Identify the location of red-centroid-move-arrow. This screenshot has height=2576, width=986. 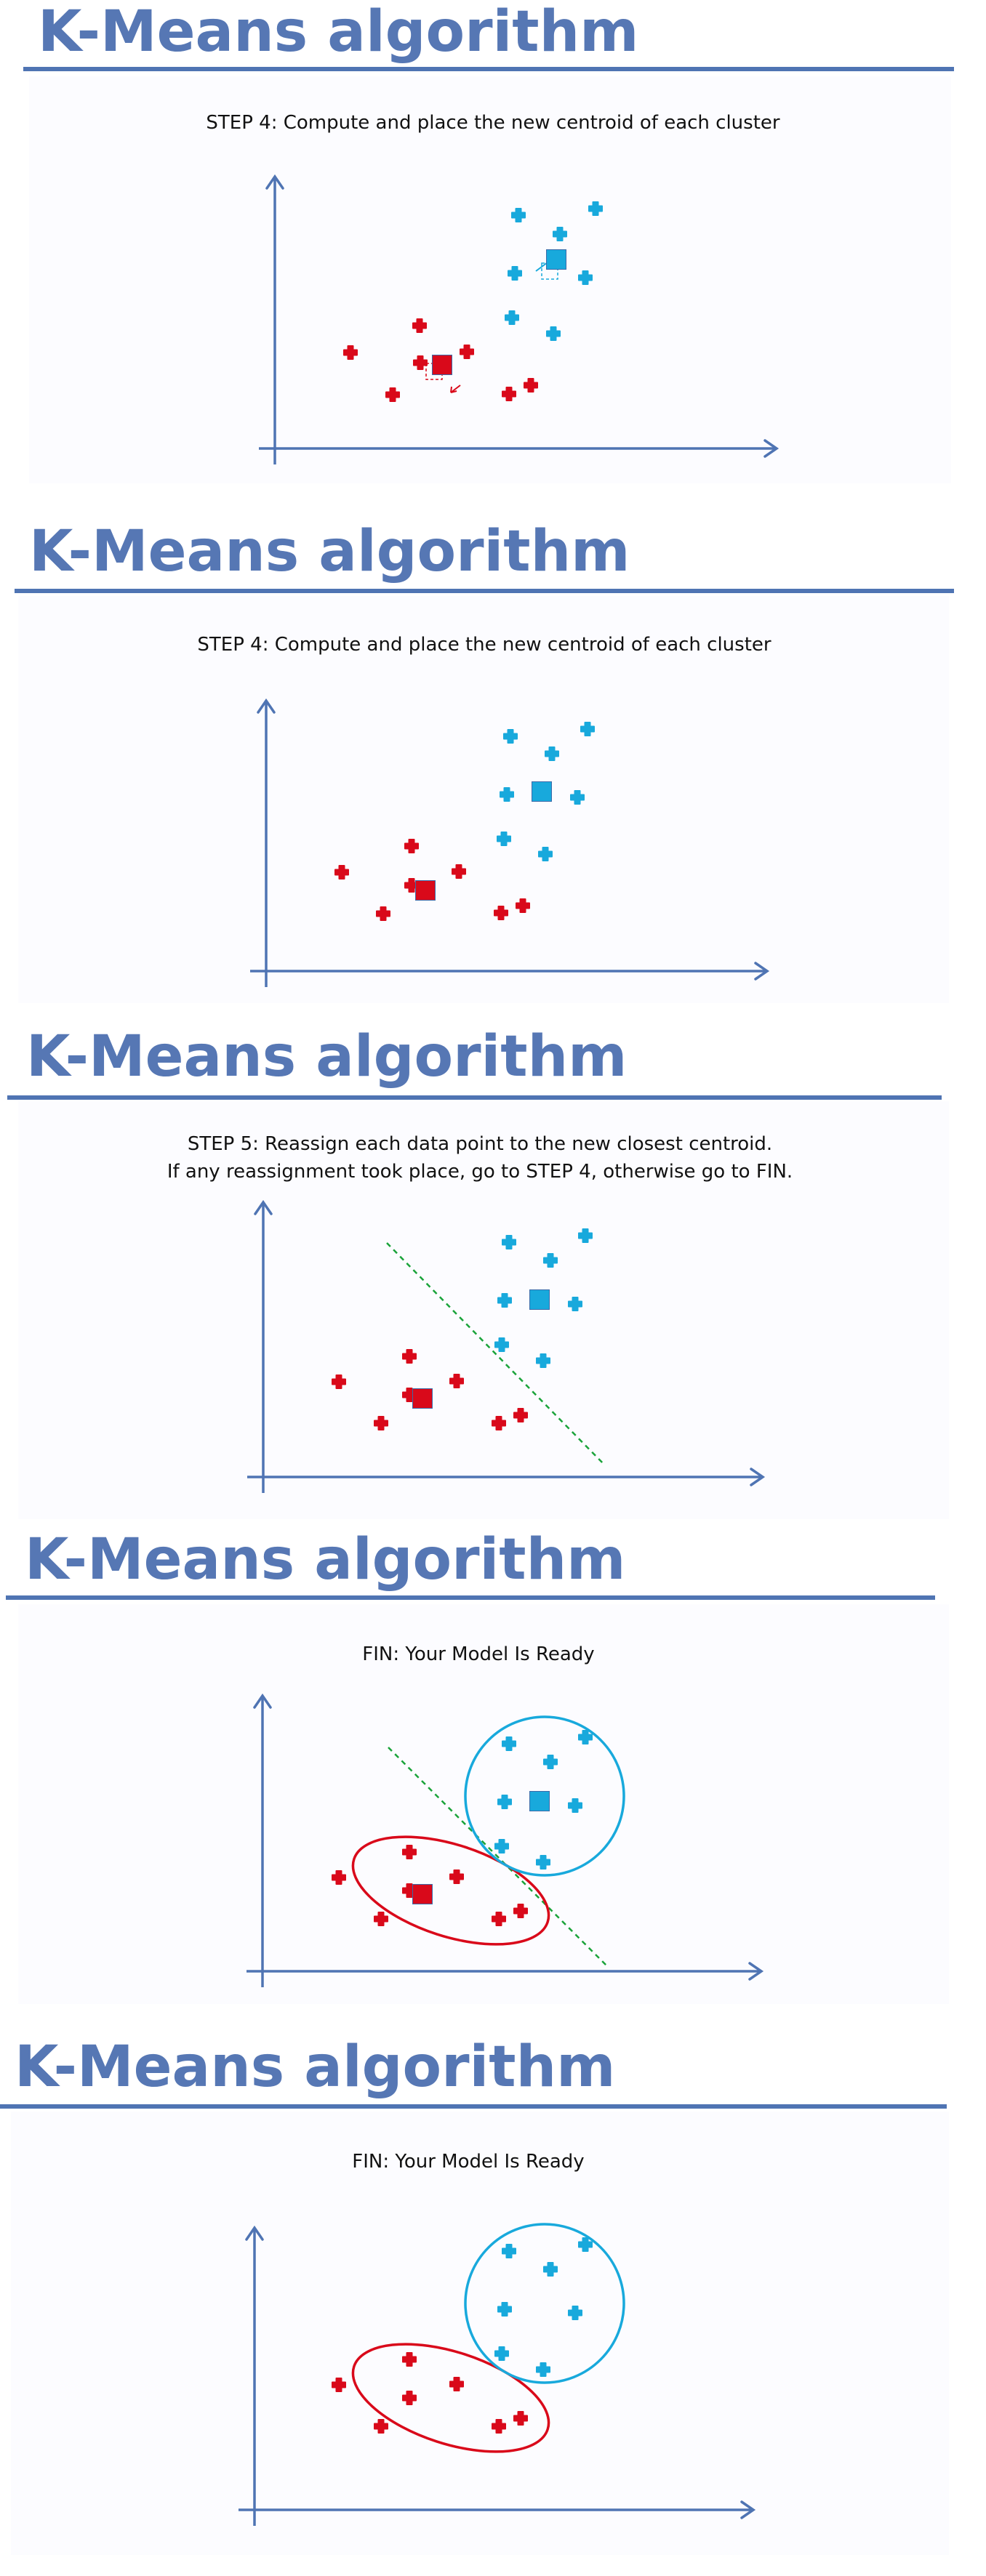
(455, 389).